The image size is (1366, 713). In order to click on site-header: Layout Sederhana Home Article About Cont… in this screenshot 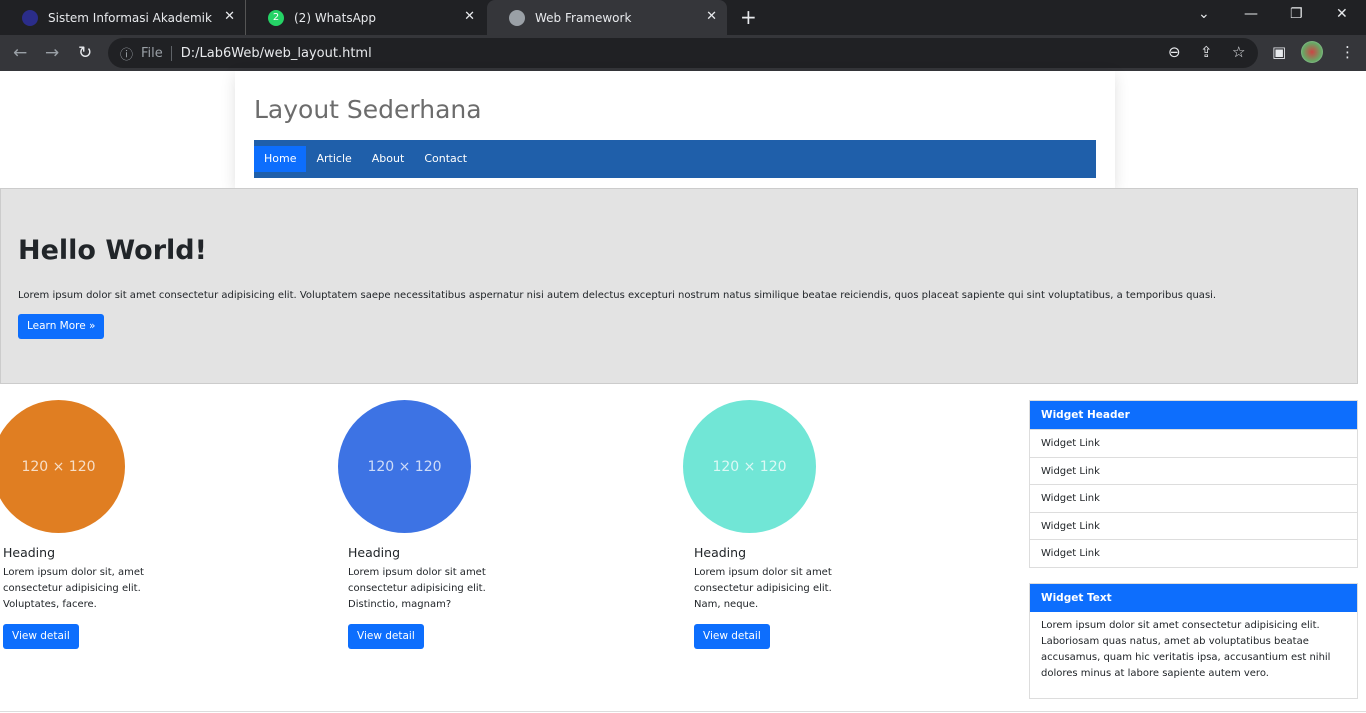, I will do `click(675, 129)`.